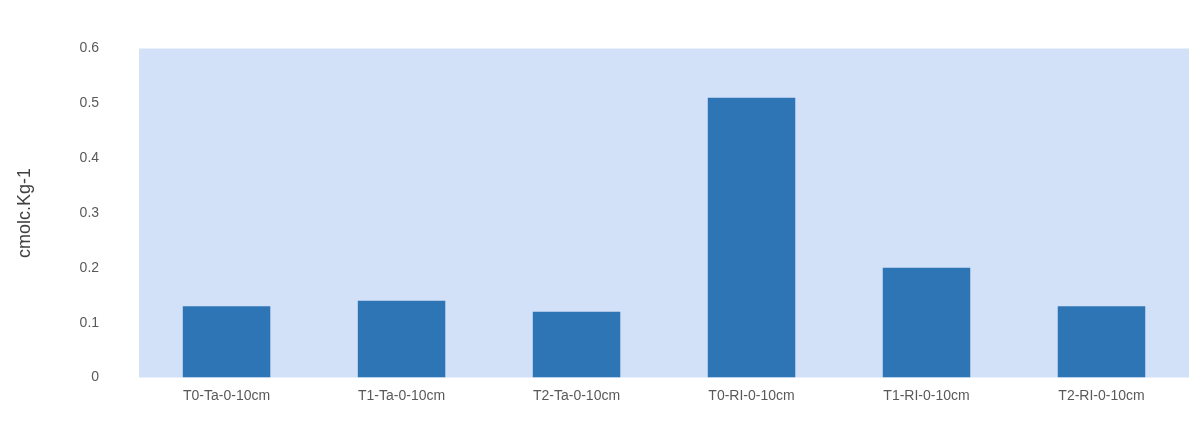 The width and height of the screenshot is (1199, 426). What do you see at coordinates (576, 394) in the screenshot?
I see `x-tick-label: T2-Ta-0-10cm` at bounding box center [576, 394].